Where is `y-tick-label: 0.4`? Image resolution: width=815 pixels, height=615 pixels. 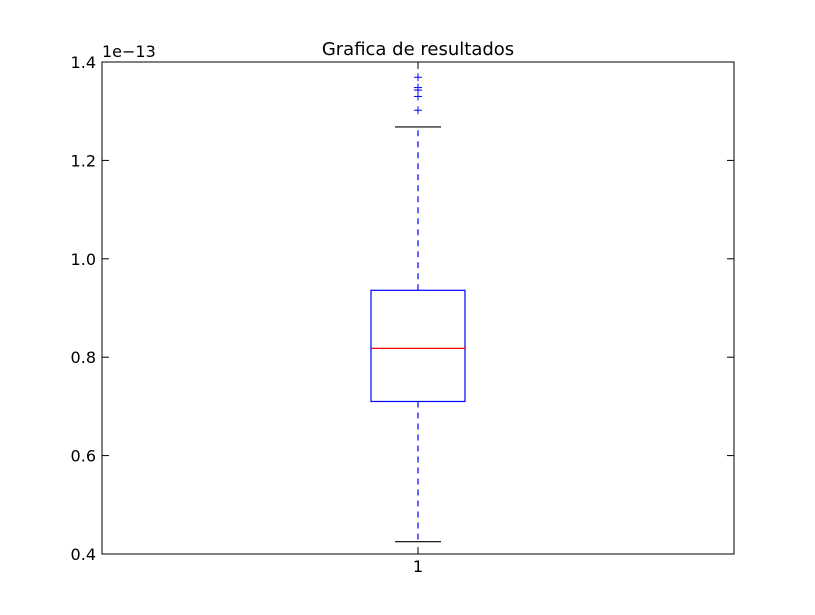 y-tick-label: 0.4 is located at coordinates (83, 554).